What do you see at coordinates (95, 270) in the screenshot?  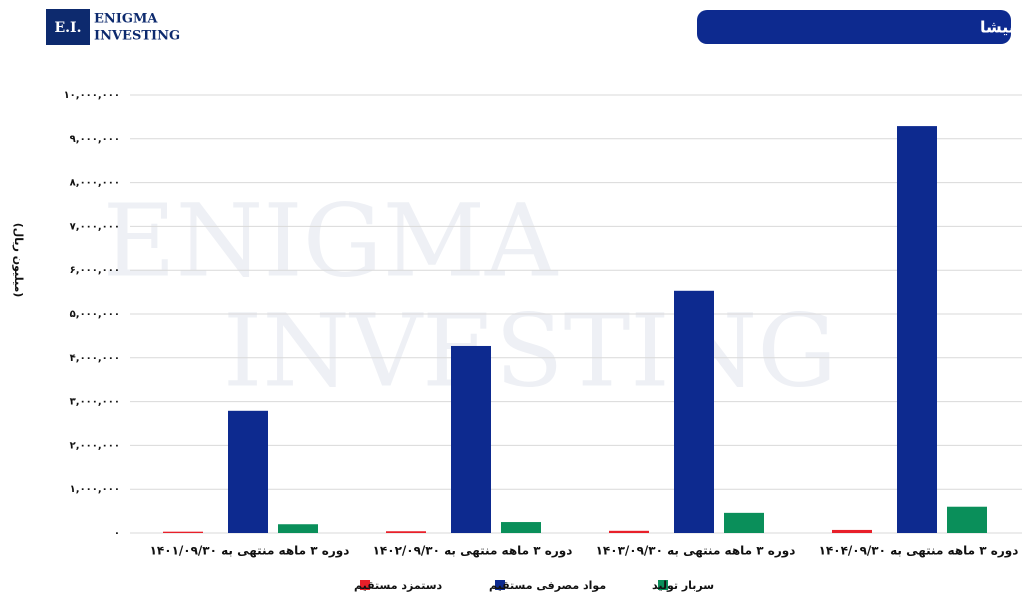 I see `y-tick-label: ۶,۰۰۰,۰۰۰` at bounding box center [95, 270].